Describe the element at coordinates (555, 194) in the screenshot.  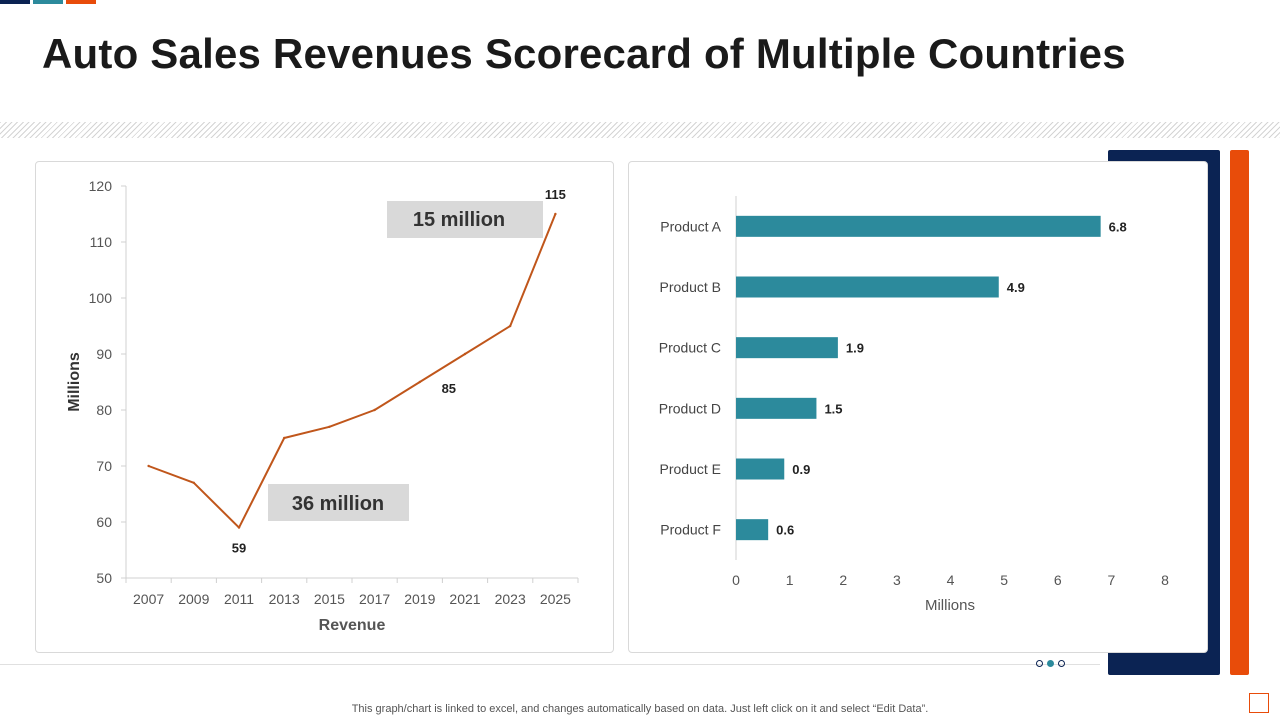
I see `line-data-label: 115` at that location.